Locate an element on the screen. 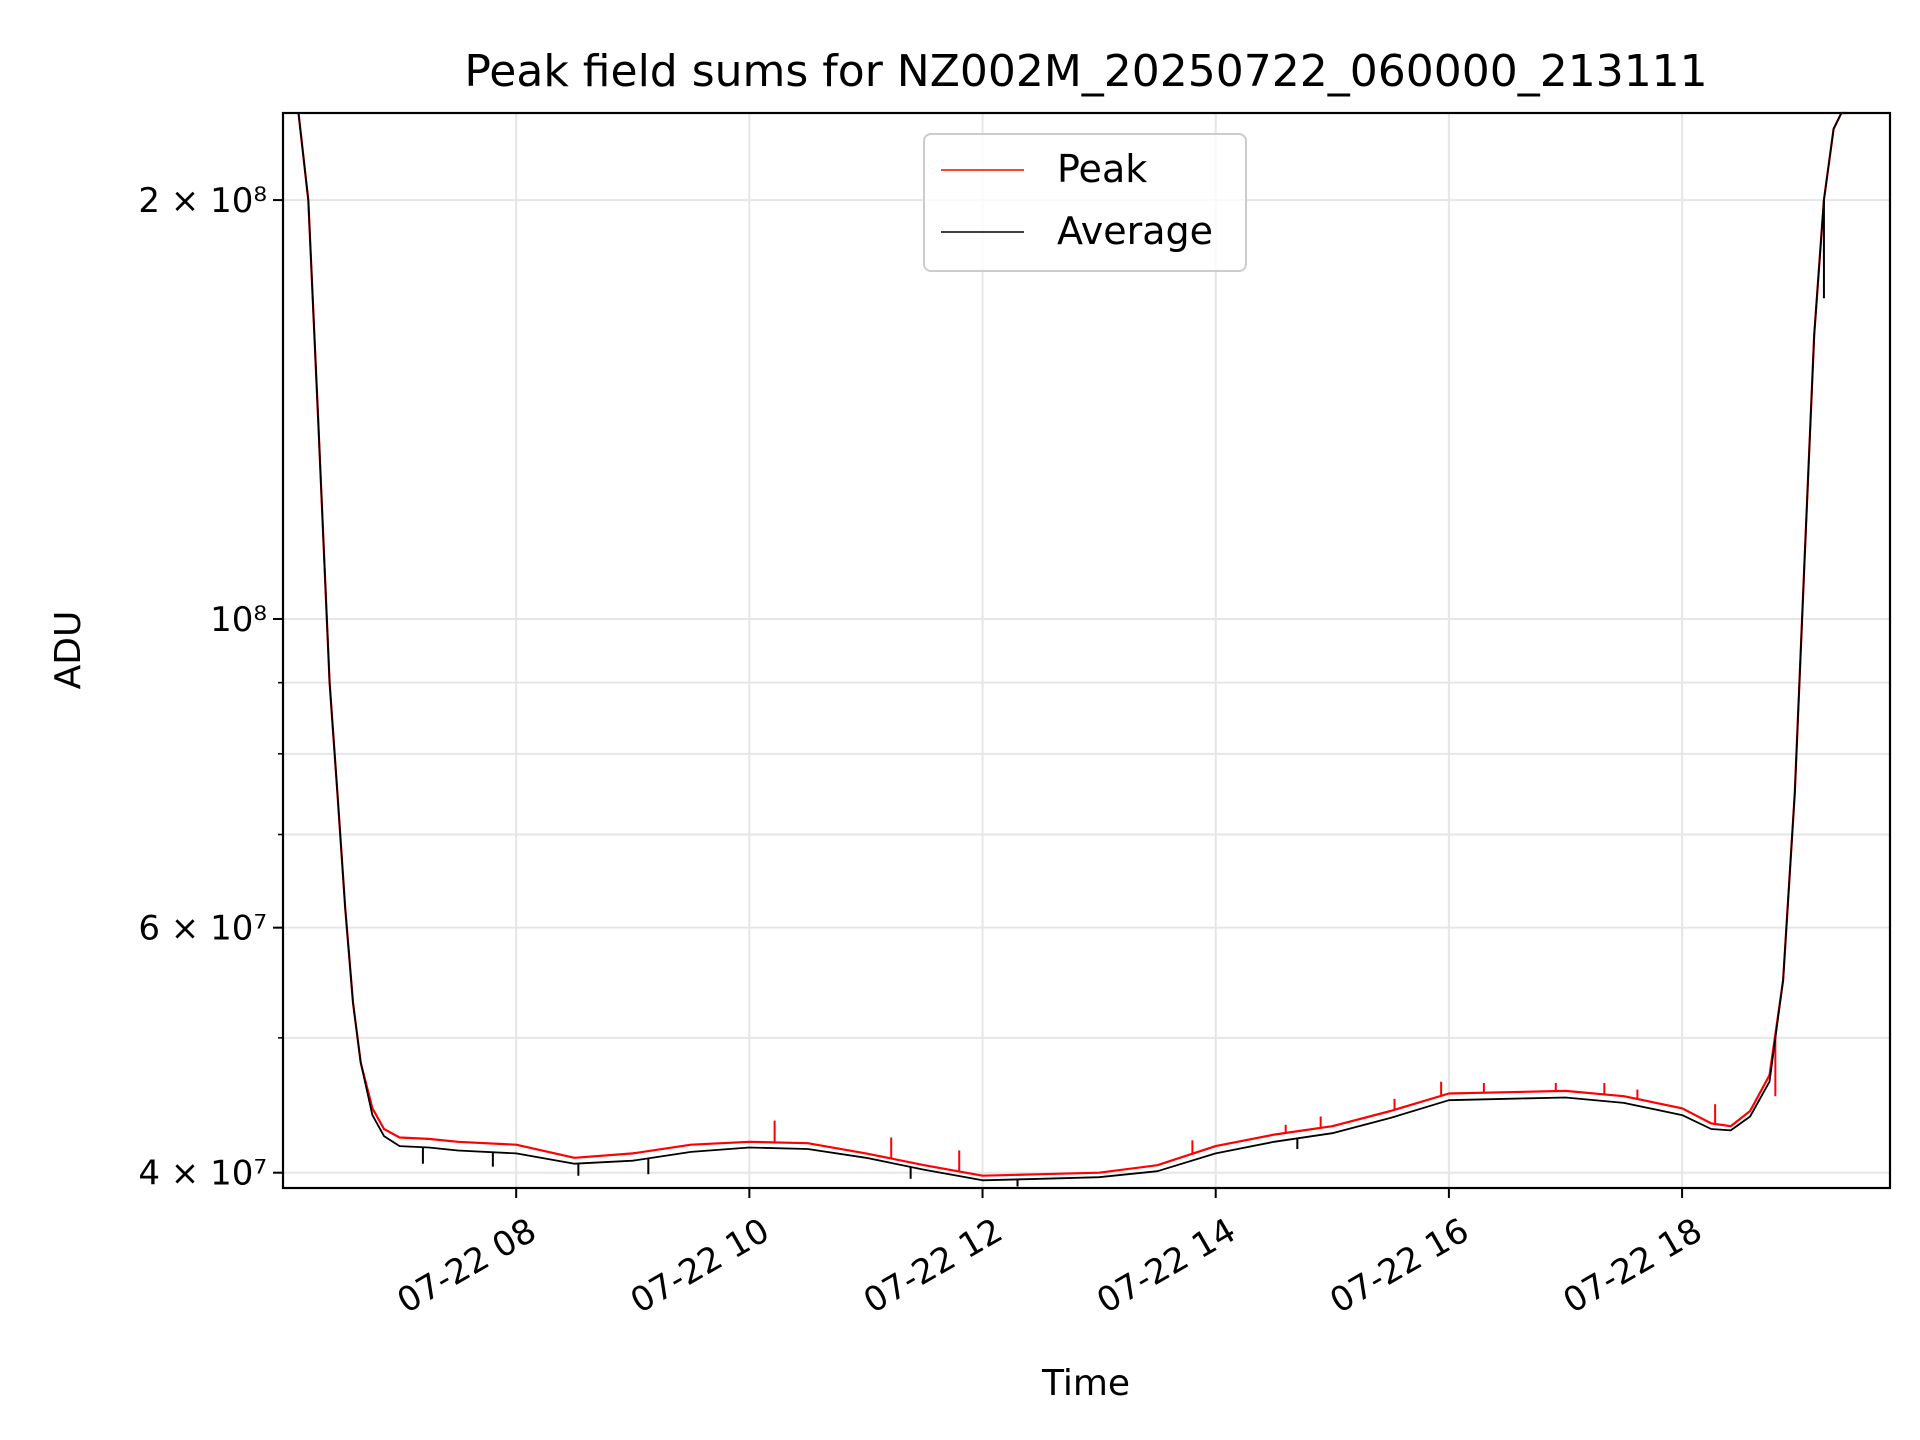 This screenshot has height=1440, width=1920. legend-label-average: Average is located at coordinates (1135, 231).